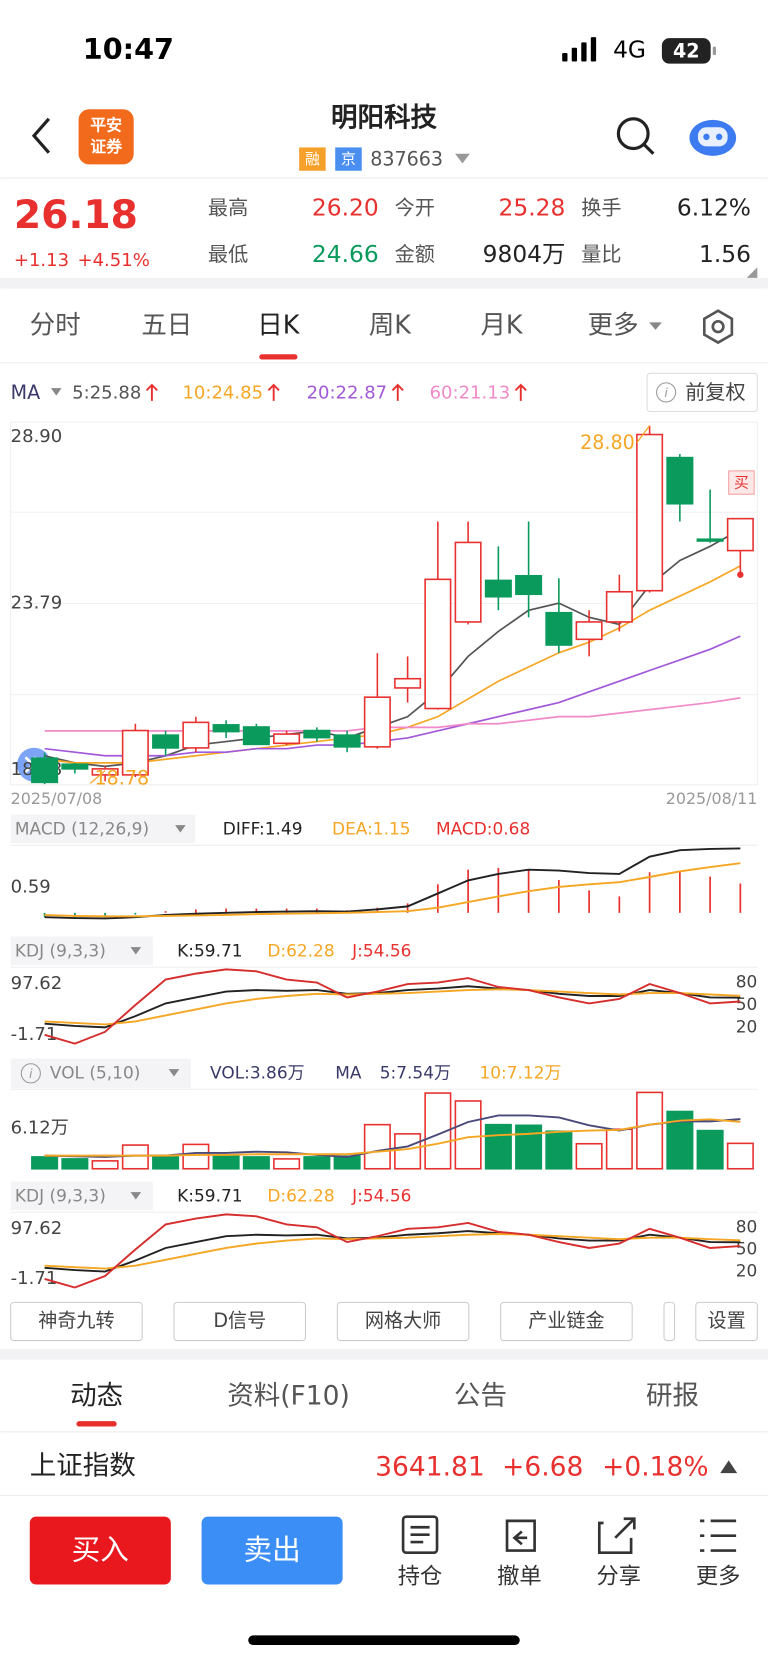  What do you see at coordinates (672, 1395) in the screenshot?
I see `news-tab: 研报` at bounding box center [672, 1395].